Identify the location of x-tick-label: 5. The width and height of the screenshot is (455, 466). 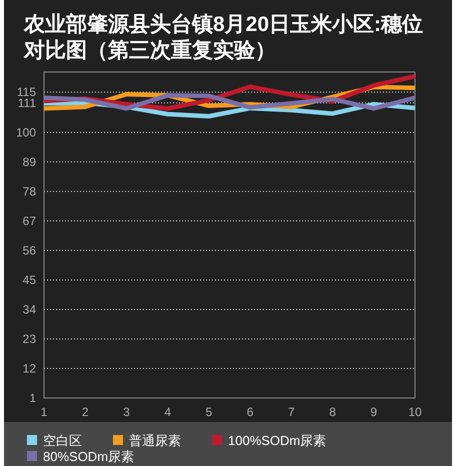
(209, 412).